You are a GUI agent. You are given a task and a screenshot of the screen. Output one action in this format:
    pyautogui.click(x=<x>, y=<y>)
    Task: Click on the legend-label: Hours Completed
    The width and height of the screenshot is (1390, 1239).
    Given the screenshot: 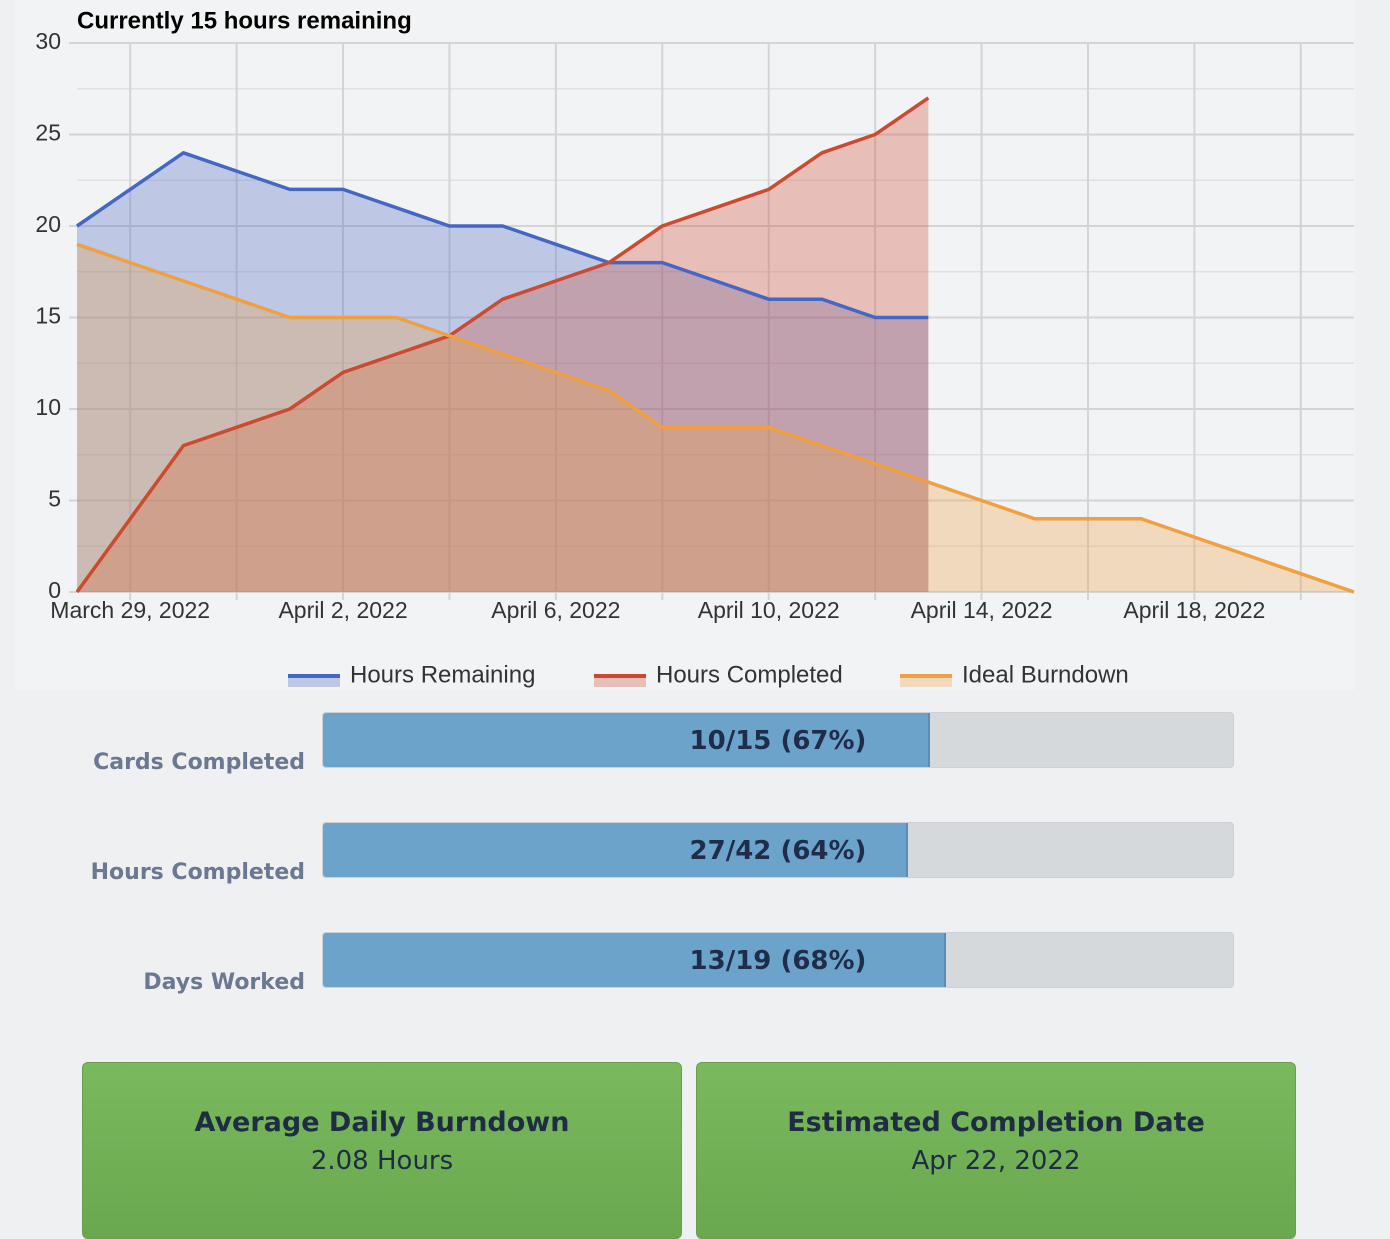 What is the action you would take?
    pyautogui.click(x=749, y=674)
    